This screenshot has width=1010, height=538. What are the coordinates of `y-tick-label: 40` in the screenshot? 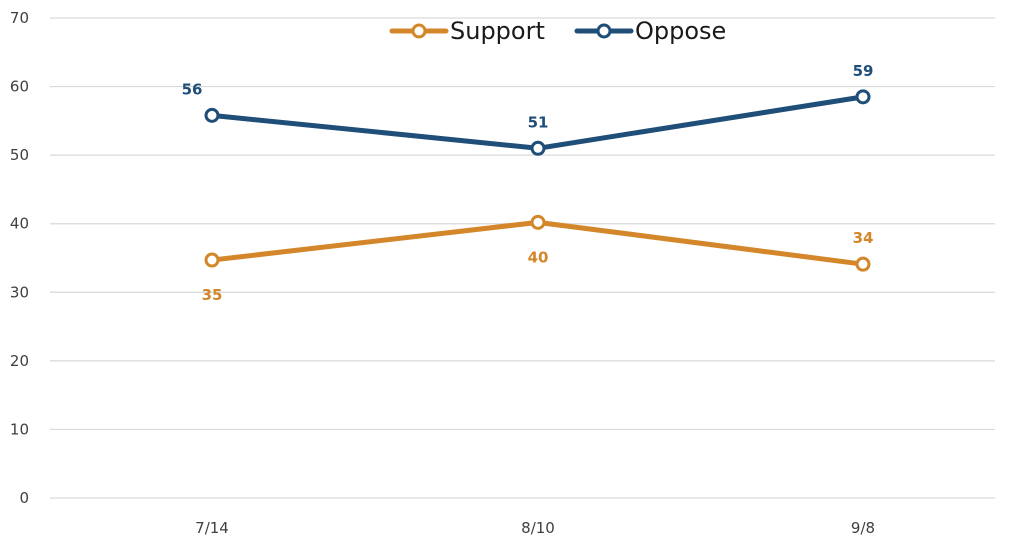 It's located at (19, 224).